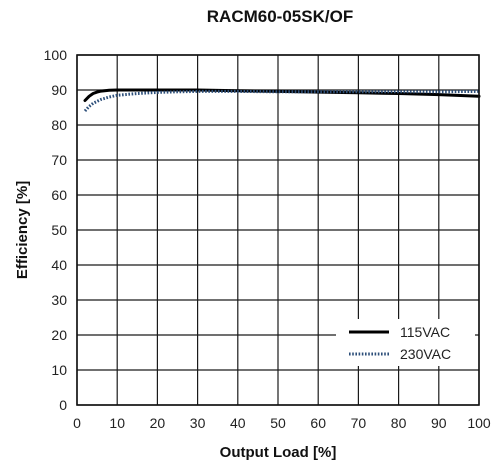 The width and height of the screenshot is (500, 464). What do you see at coordinates (63, 405) in the screenshot?
I see `y-tick-label: 0` at bounding box center [63, 405].